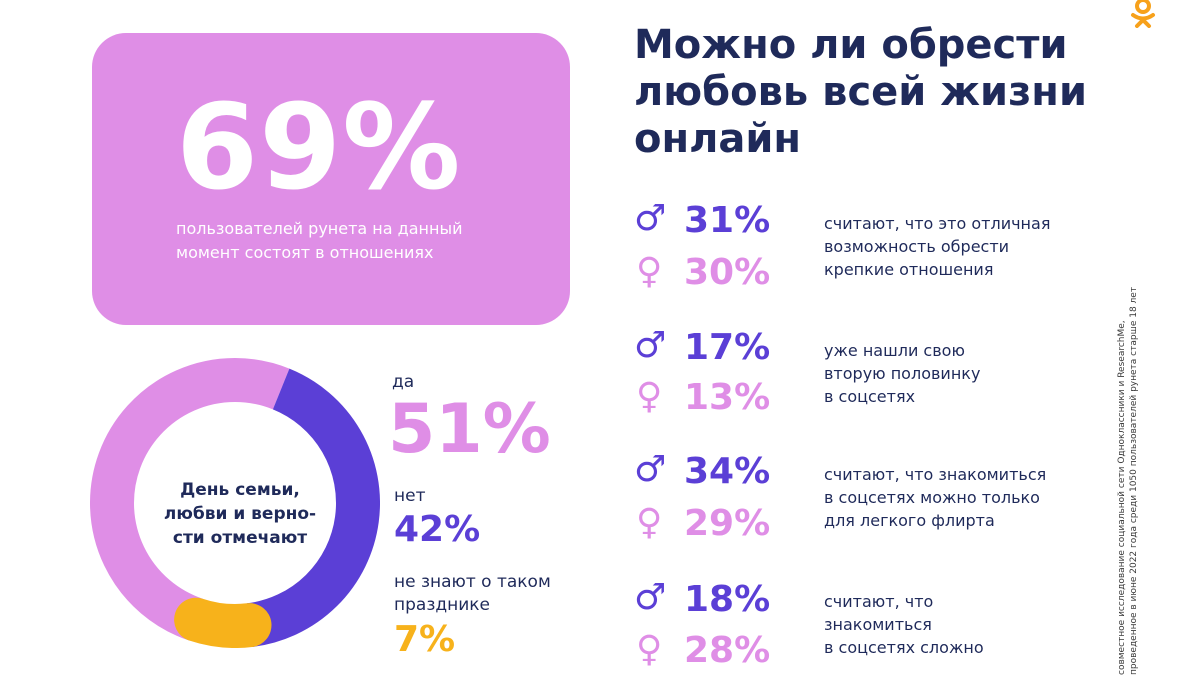 This screenshot has height=675, width=1200. I want to click on legend-unknown-value: 7%, so click(425, 639).